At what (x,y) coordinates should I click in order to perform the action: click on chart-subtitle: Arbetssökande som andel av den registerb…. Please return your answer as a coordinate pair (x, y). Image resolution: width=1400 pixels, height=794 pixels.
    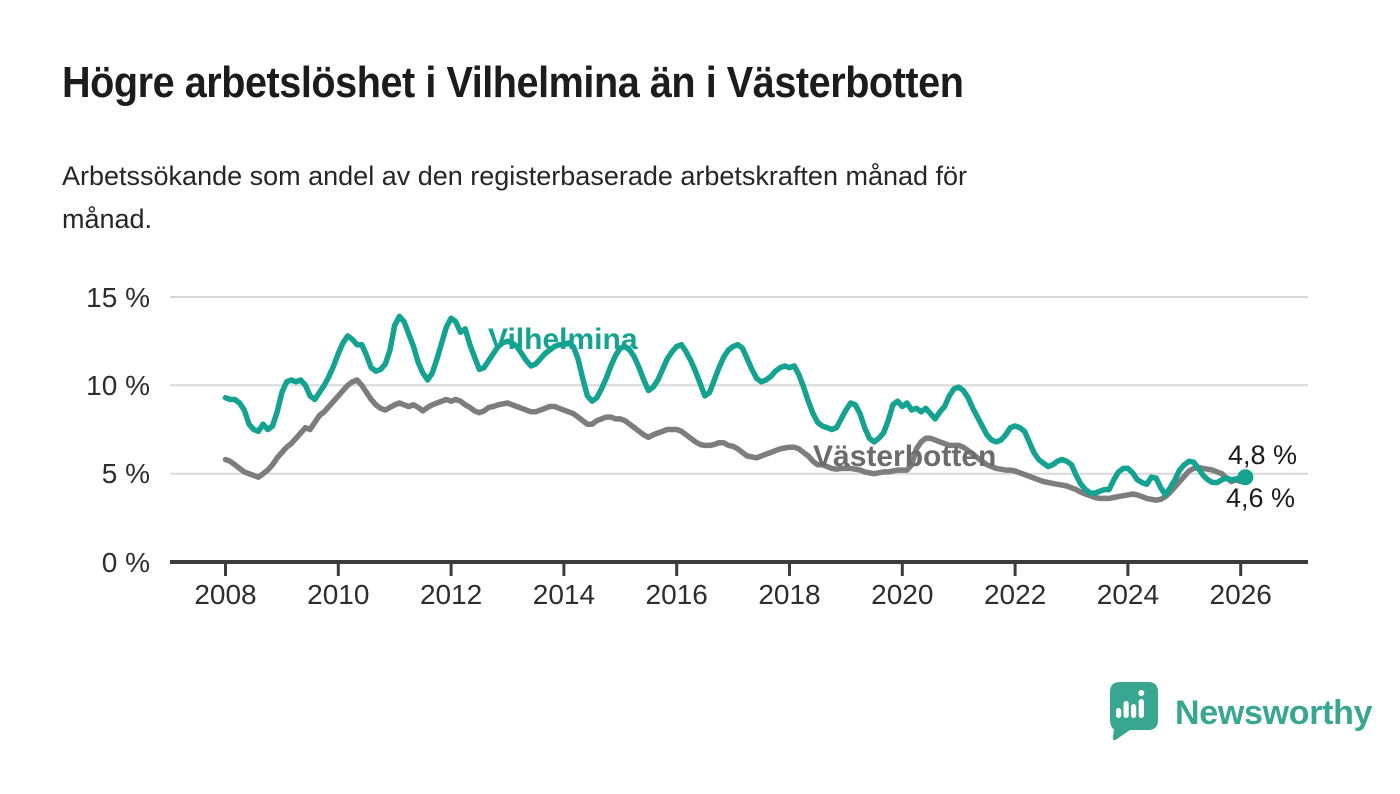
    Looking at the image, I should click on (514, 198).